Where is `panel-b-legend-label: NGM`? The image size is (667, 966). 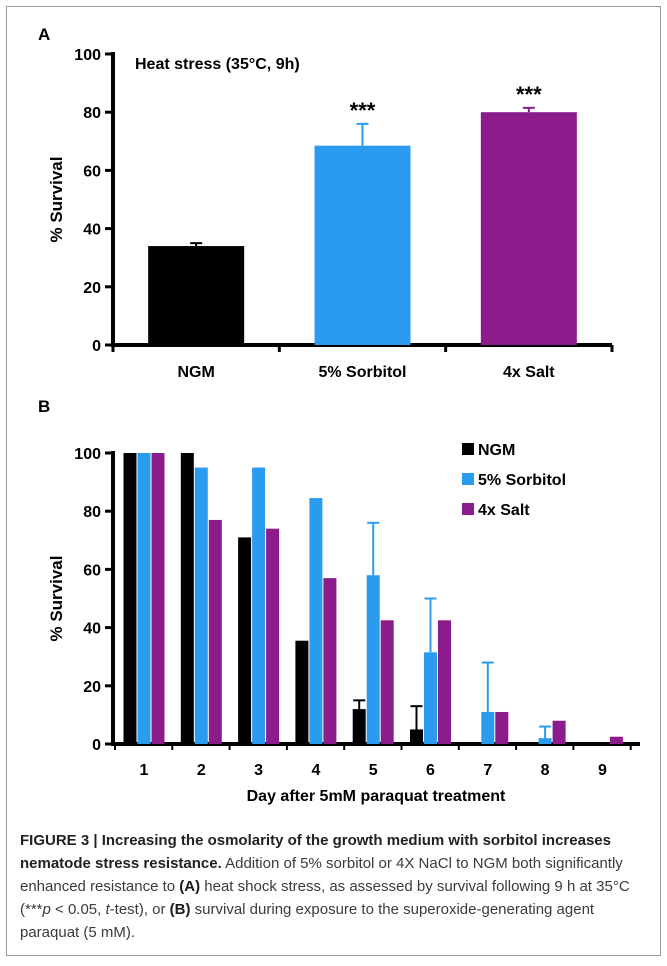
panel-b-legend-label: NGM is located at coordinates (496, 450).